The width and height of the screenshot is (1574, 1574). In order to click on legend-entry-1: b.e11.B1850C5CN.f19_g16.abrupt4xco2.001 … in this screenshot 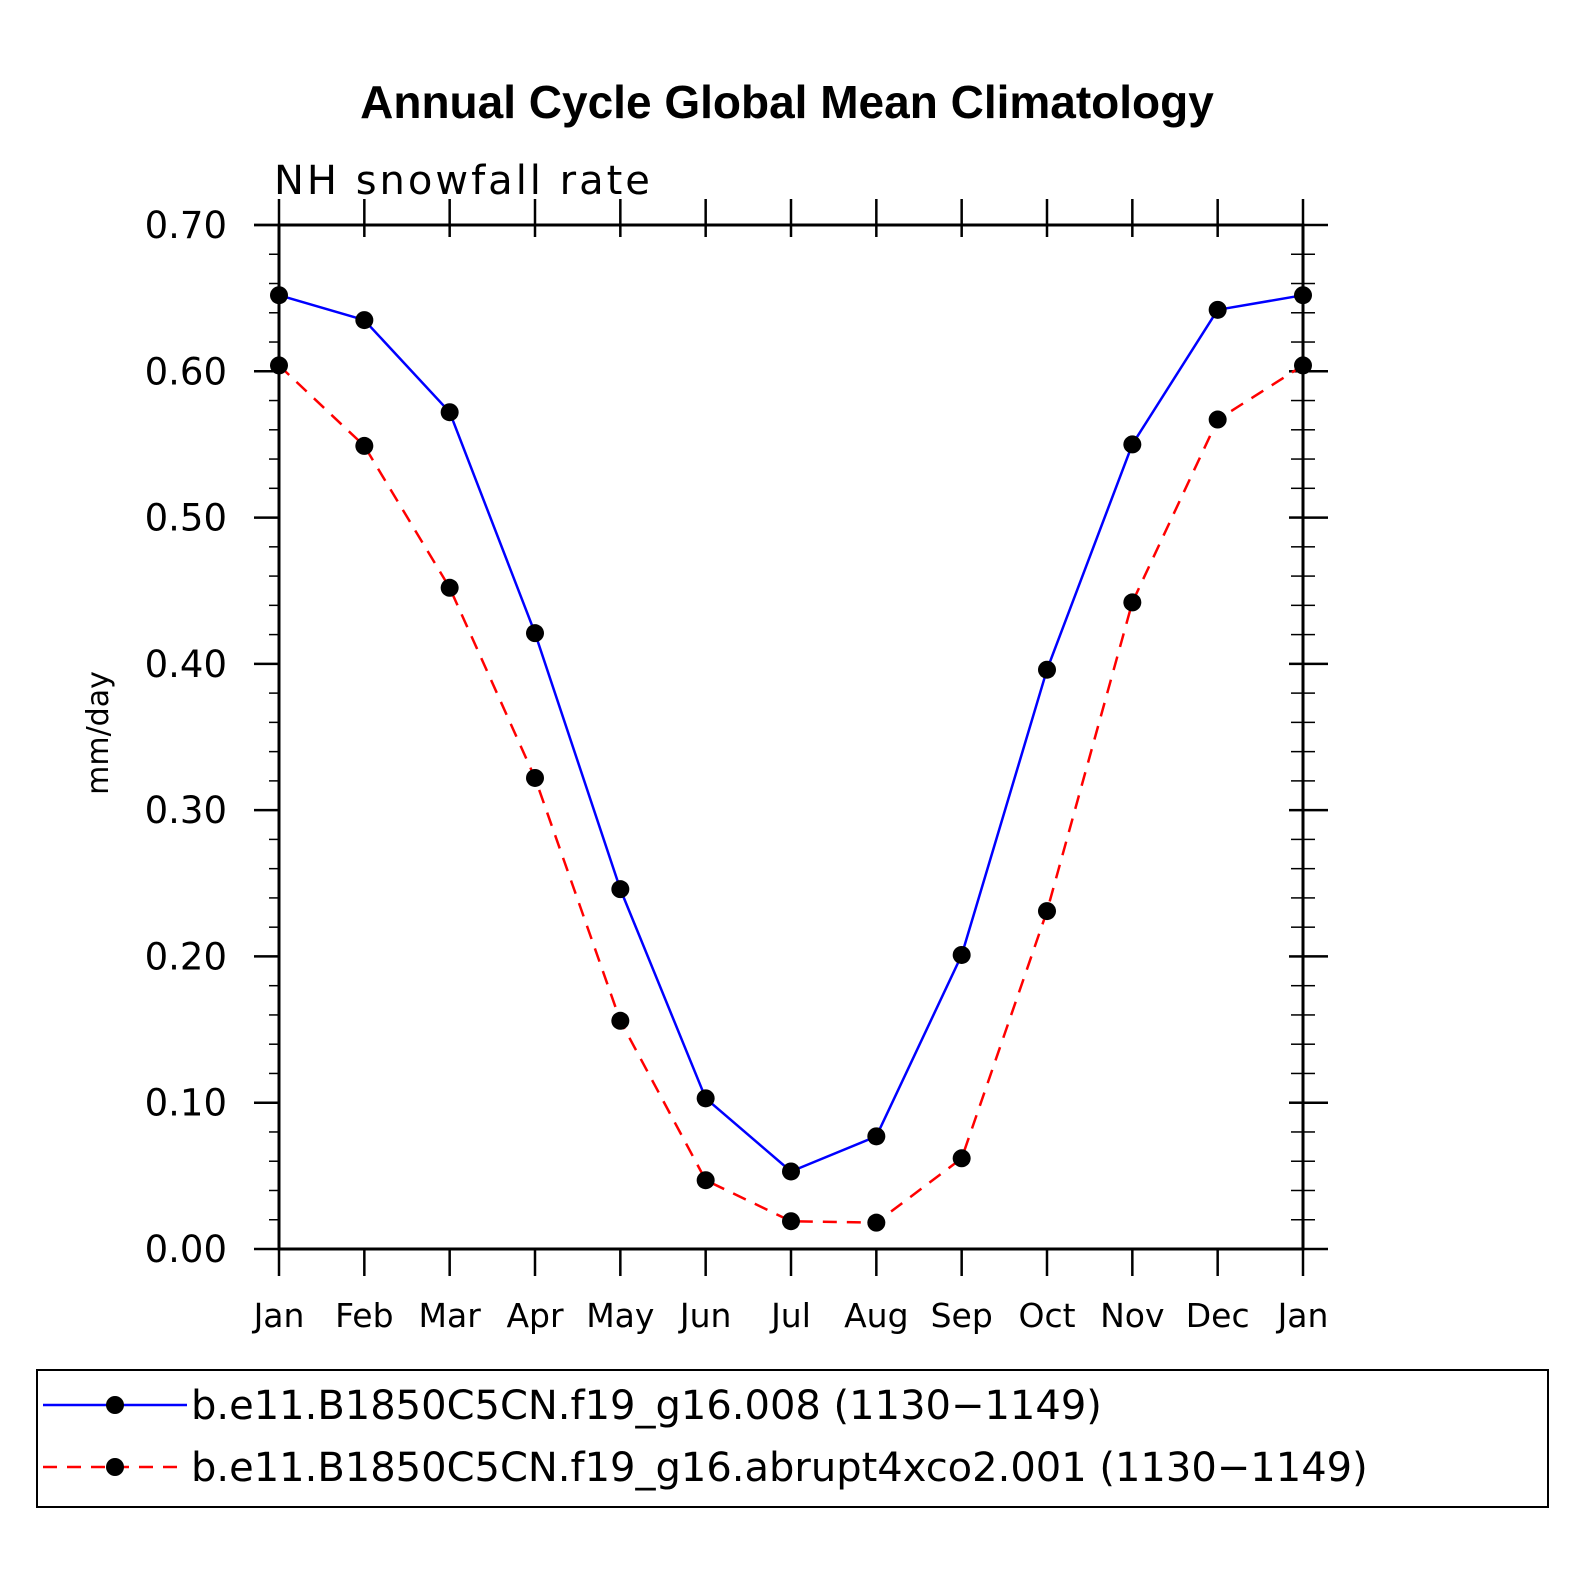, I will do `click(779, 1468)`.